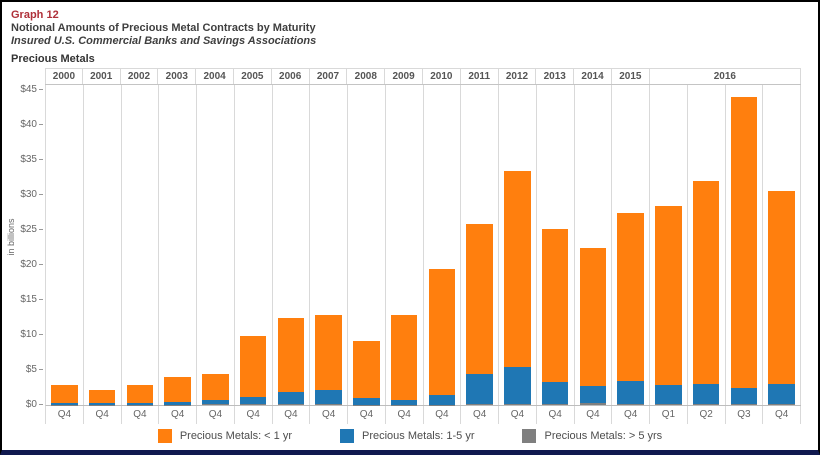  Describe the element at coordinates (404, 76) in the screenshot. I see `year-label: 2009` at that location.